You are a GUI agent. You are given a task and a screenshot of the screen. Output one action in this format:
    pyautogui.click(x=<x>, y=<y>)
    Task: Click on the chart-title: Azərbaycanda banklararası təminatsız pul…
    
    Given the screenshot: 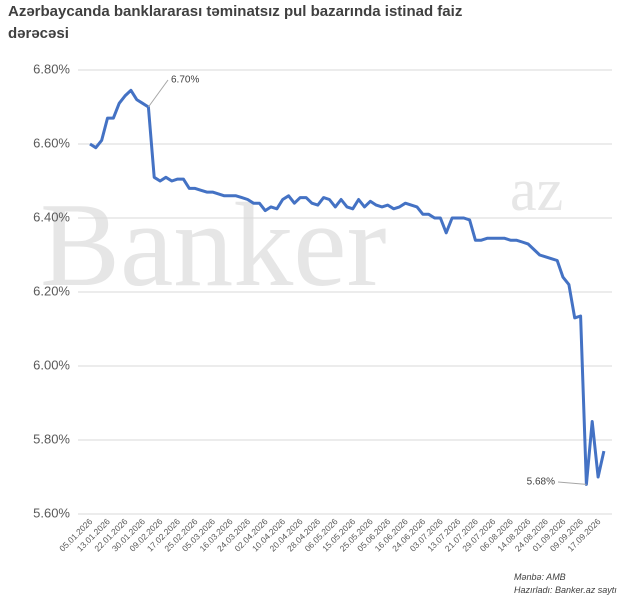 What is the action you would take?
    pyautogui.click(x=235, y=11)
    